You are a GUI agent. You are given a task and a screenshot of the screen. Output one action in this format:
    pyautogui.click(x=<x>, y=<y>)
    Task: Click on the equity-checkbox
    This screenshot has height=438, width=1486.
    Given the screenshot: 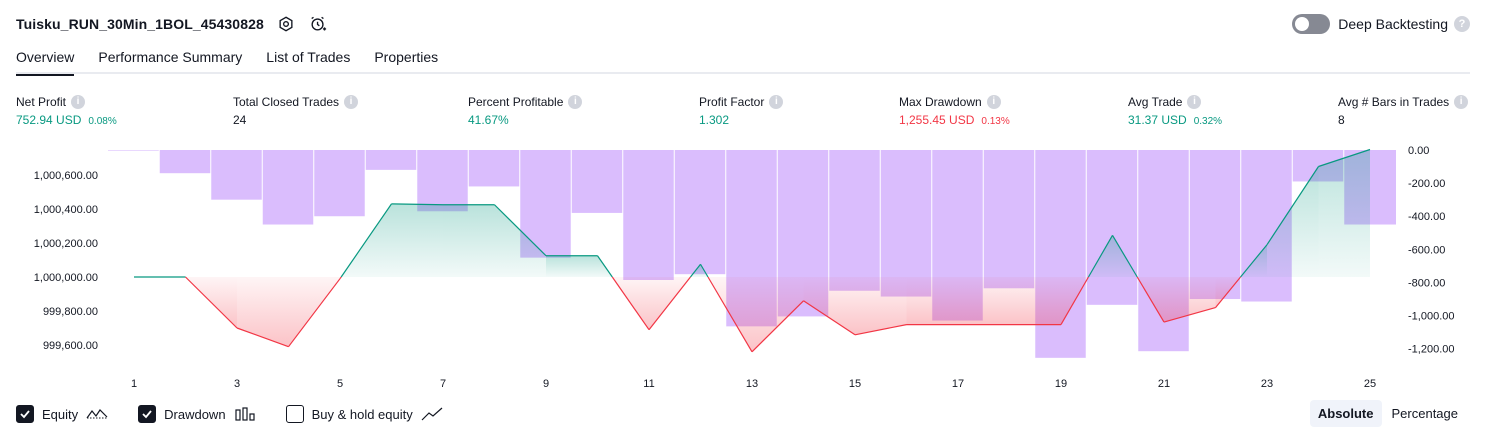 What is the action you would take?
    pyautogui.click(x=25, y=414)
    